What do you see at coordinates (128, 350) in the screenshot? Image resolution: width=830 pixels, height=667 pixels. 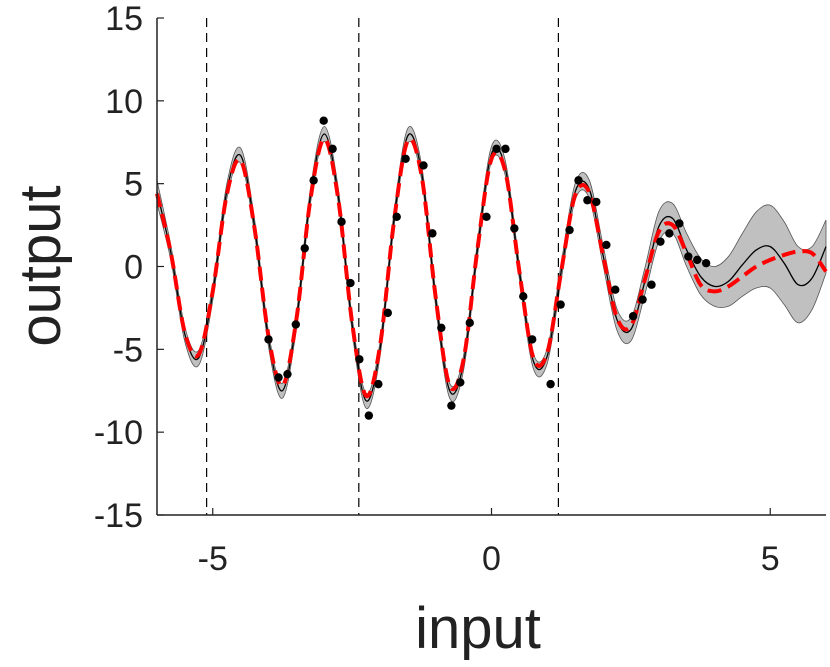 I see `y-tick-label: -5` at bounding box center [128, 350].